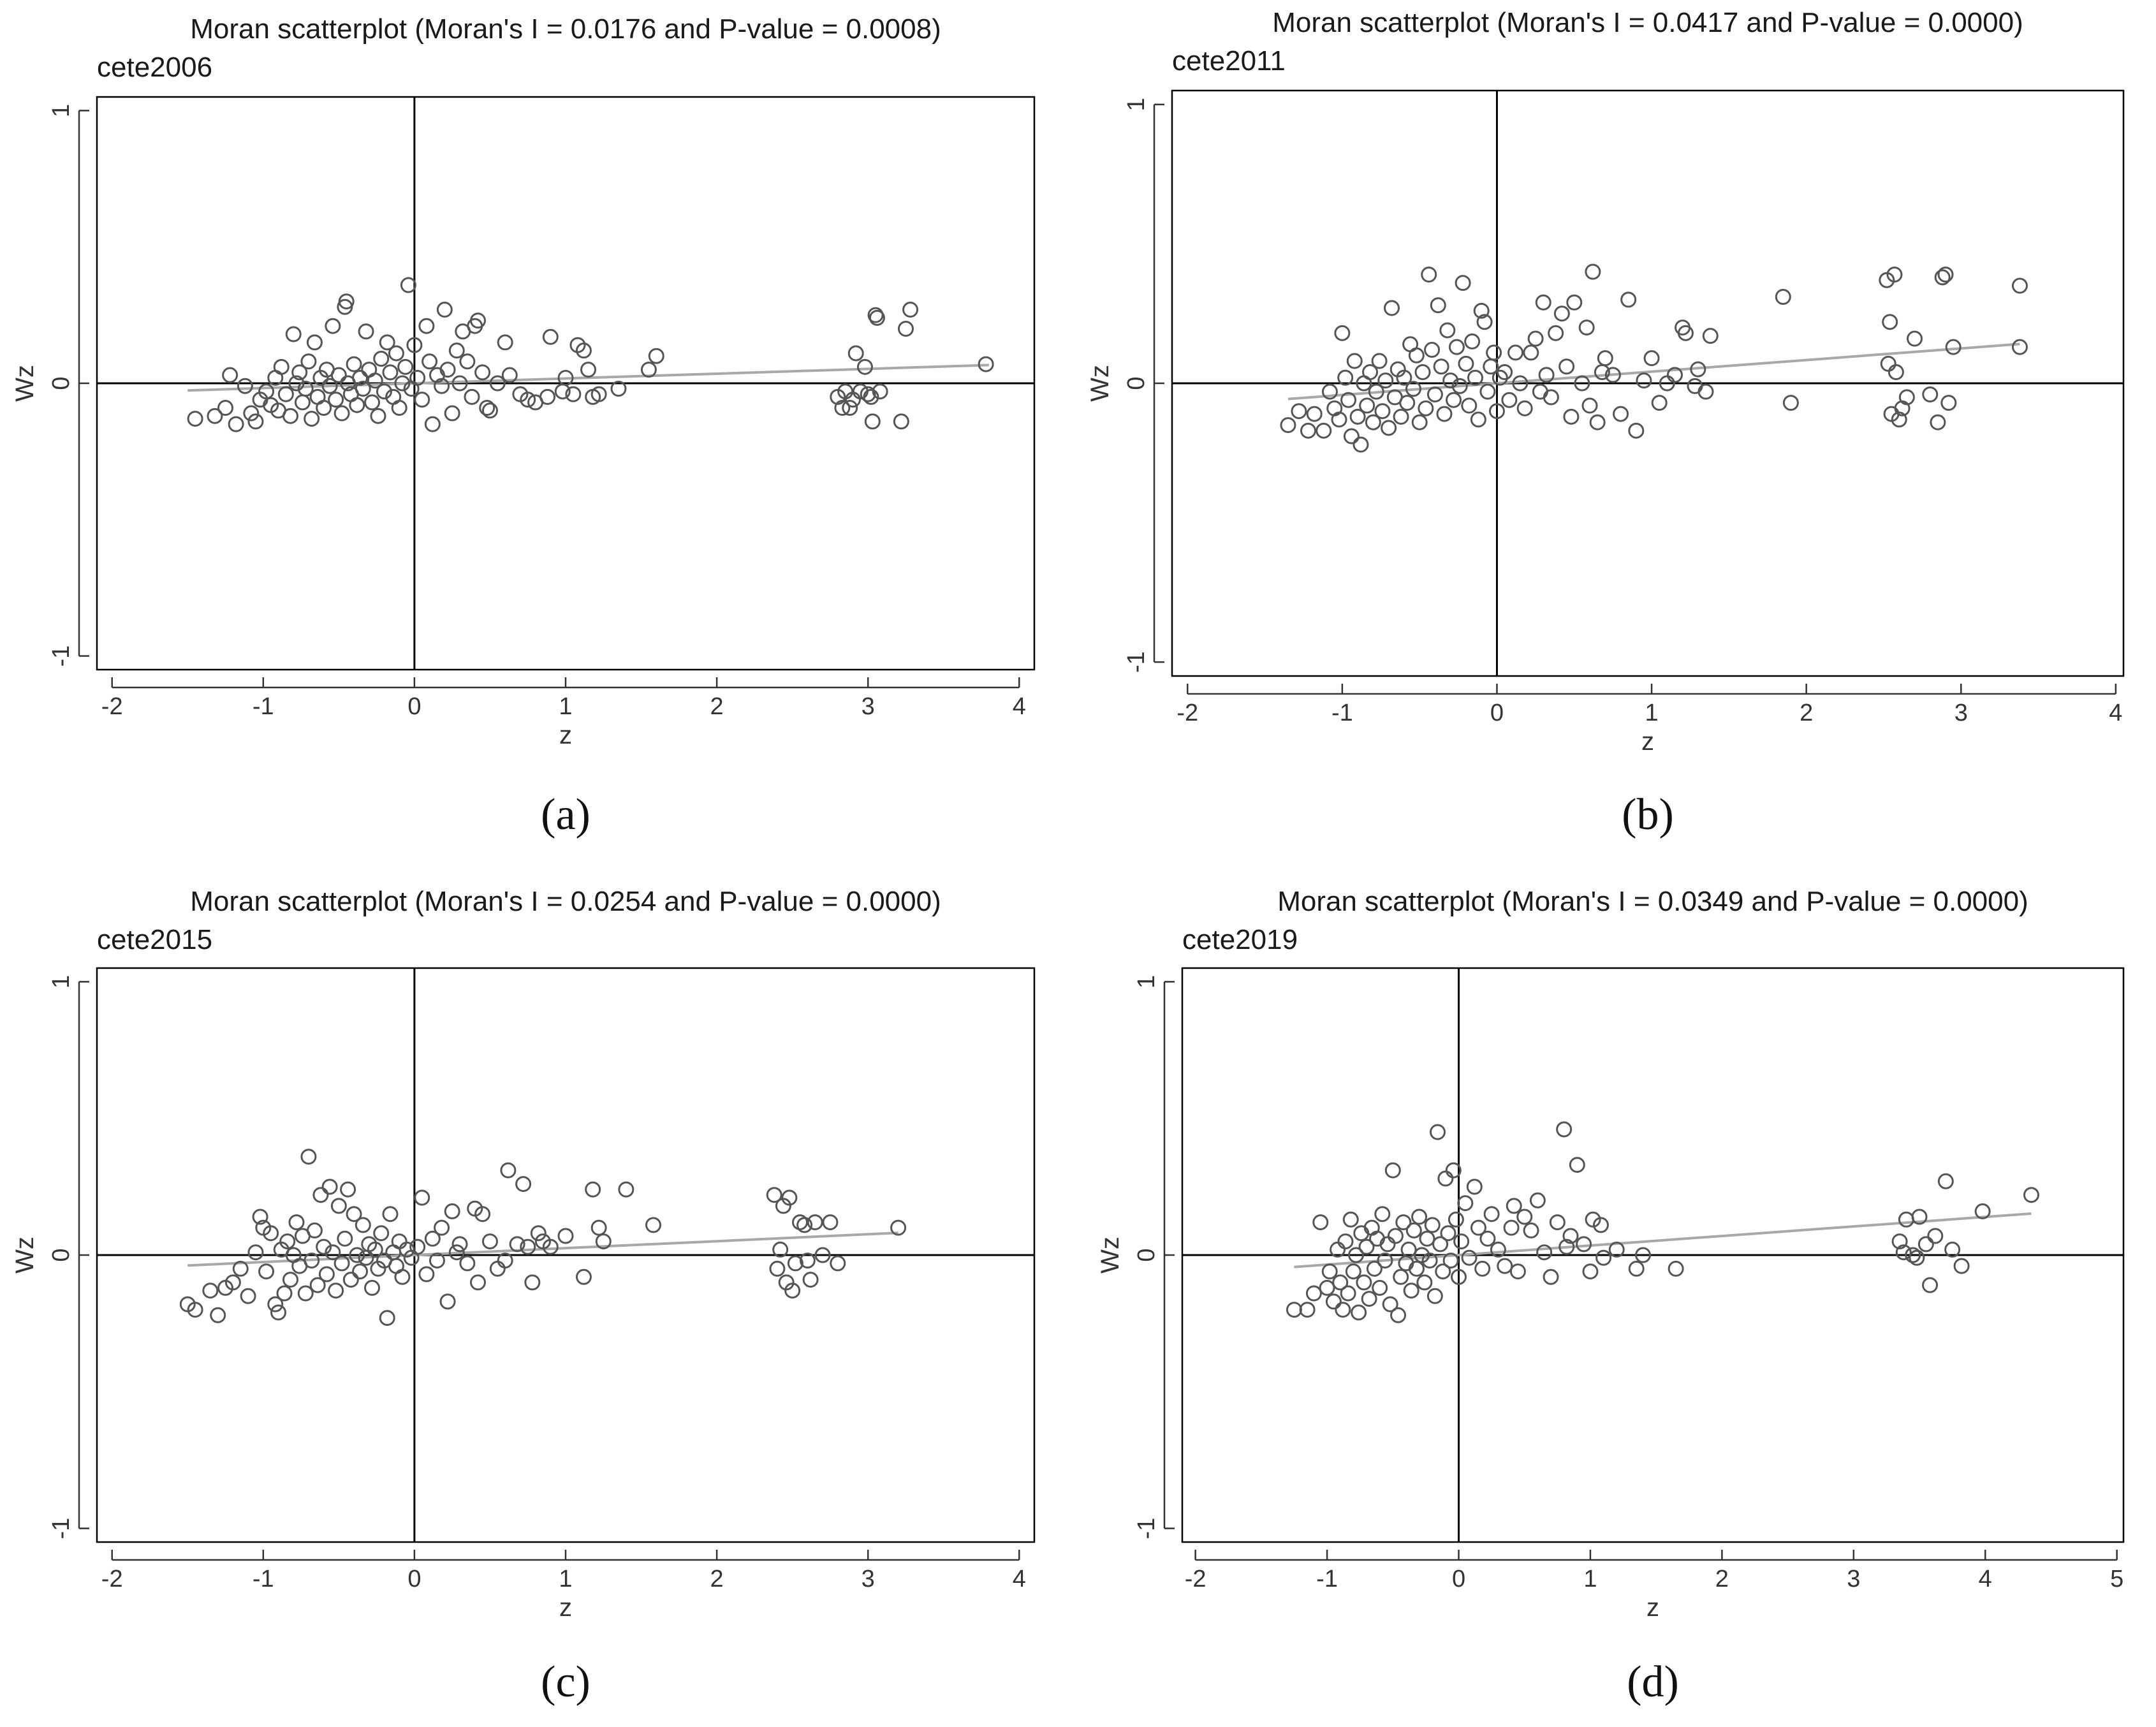  I want to click on x-tick-label: 1, so click(1590, 1579).